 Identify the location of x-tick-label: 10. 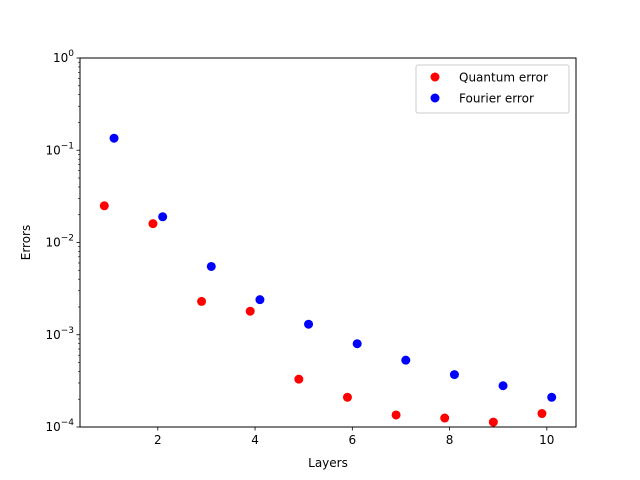
(546, 440).